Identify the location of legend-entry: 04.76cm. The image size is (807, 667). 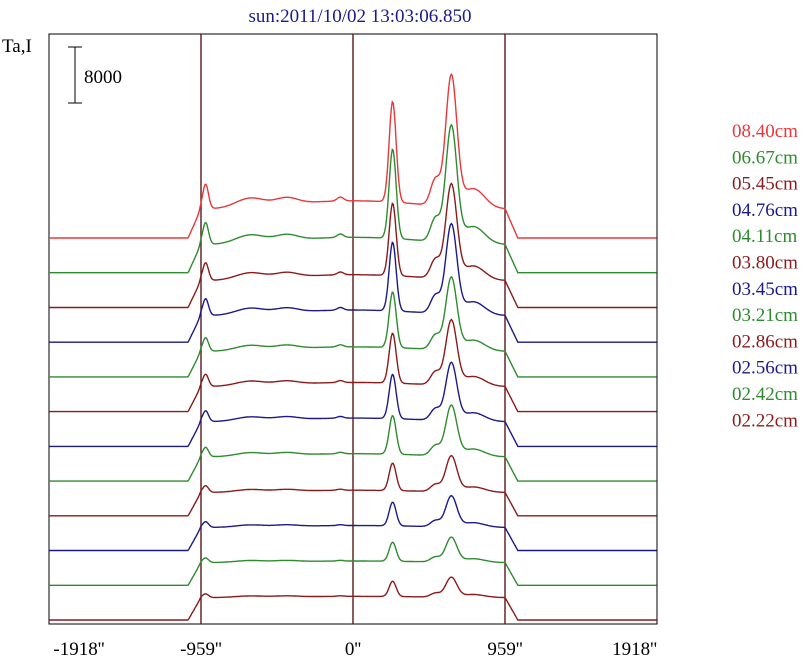
(765, 210).